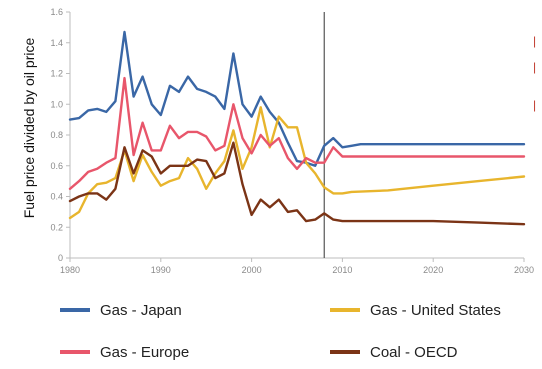 This screenshot has height=369, width=542. I want to click on legend-swatch-coal-oecd, so click(345, 352).